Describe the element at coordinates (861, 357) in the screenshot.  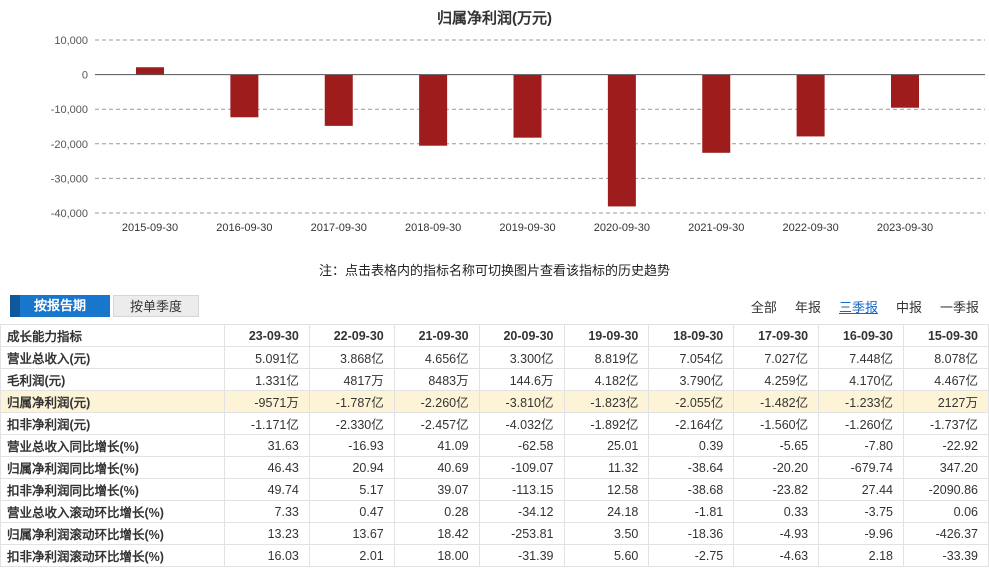
I see `table-cell: 7.448亿` at that location.